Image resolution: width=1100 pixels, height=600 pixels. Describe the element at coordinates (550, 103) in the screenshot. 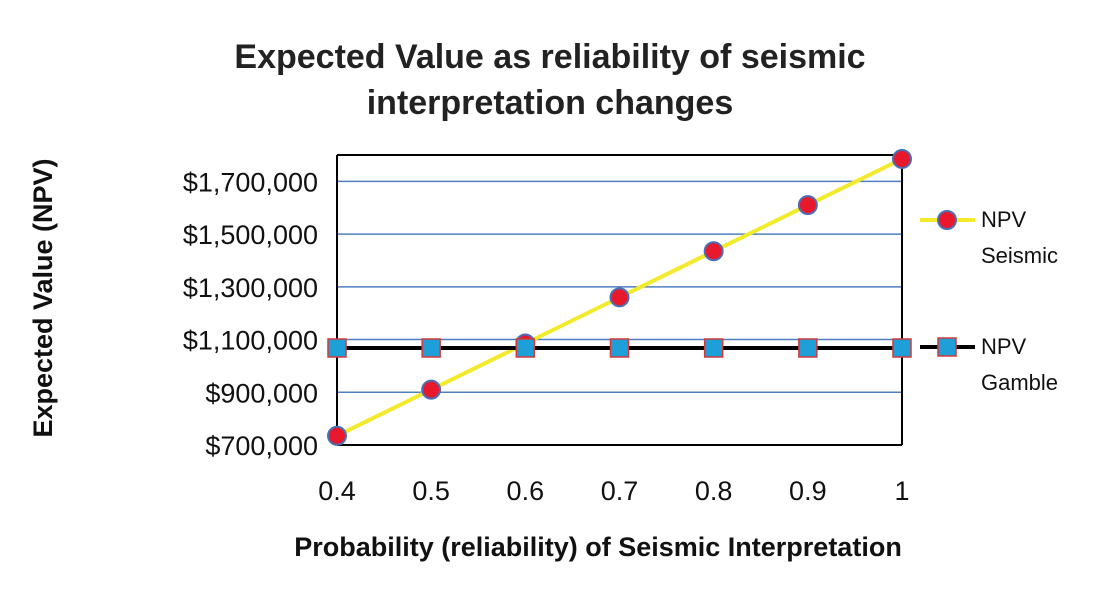

I see `chart-title-line-2: interpretation changes` at that location.